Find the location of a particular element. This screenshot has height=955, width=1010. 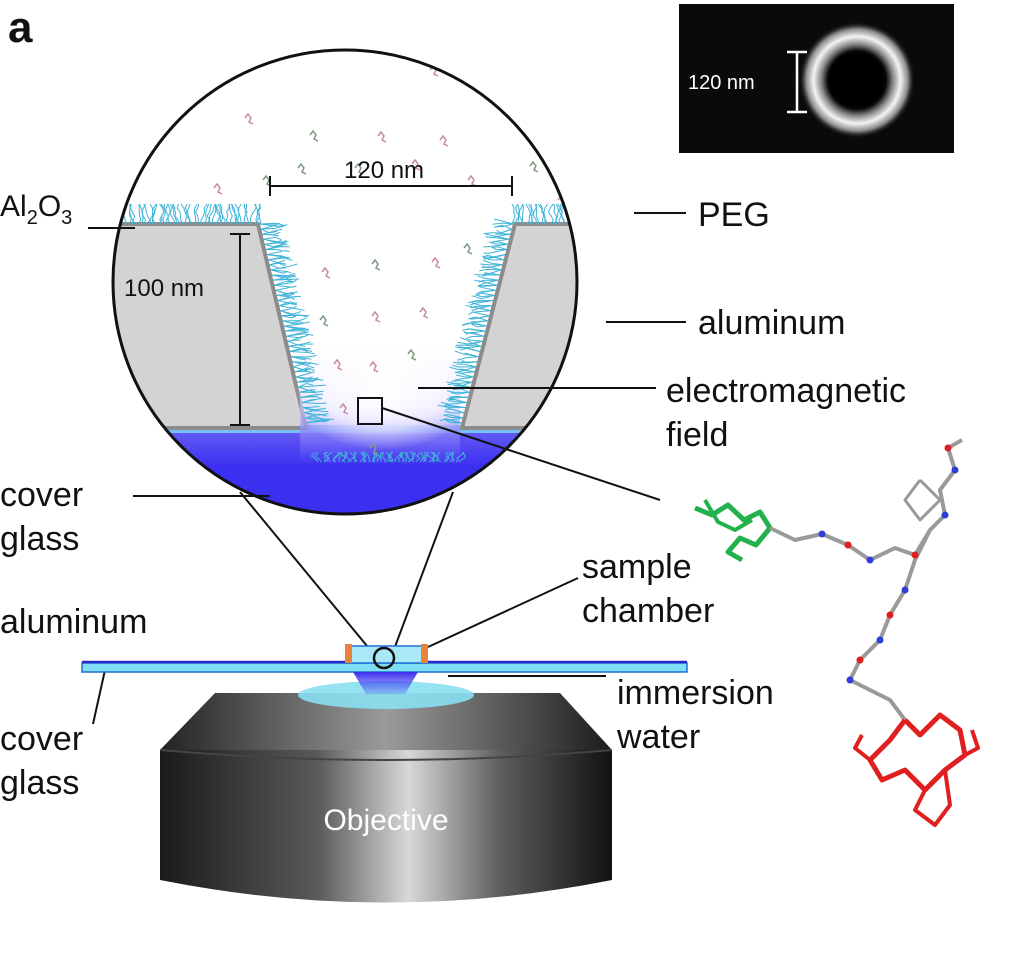

label-cover-glass-bottom-line1: cover is located at coordinates (41, 739).